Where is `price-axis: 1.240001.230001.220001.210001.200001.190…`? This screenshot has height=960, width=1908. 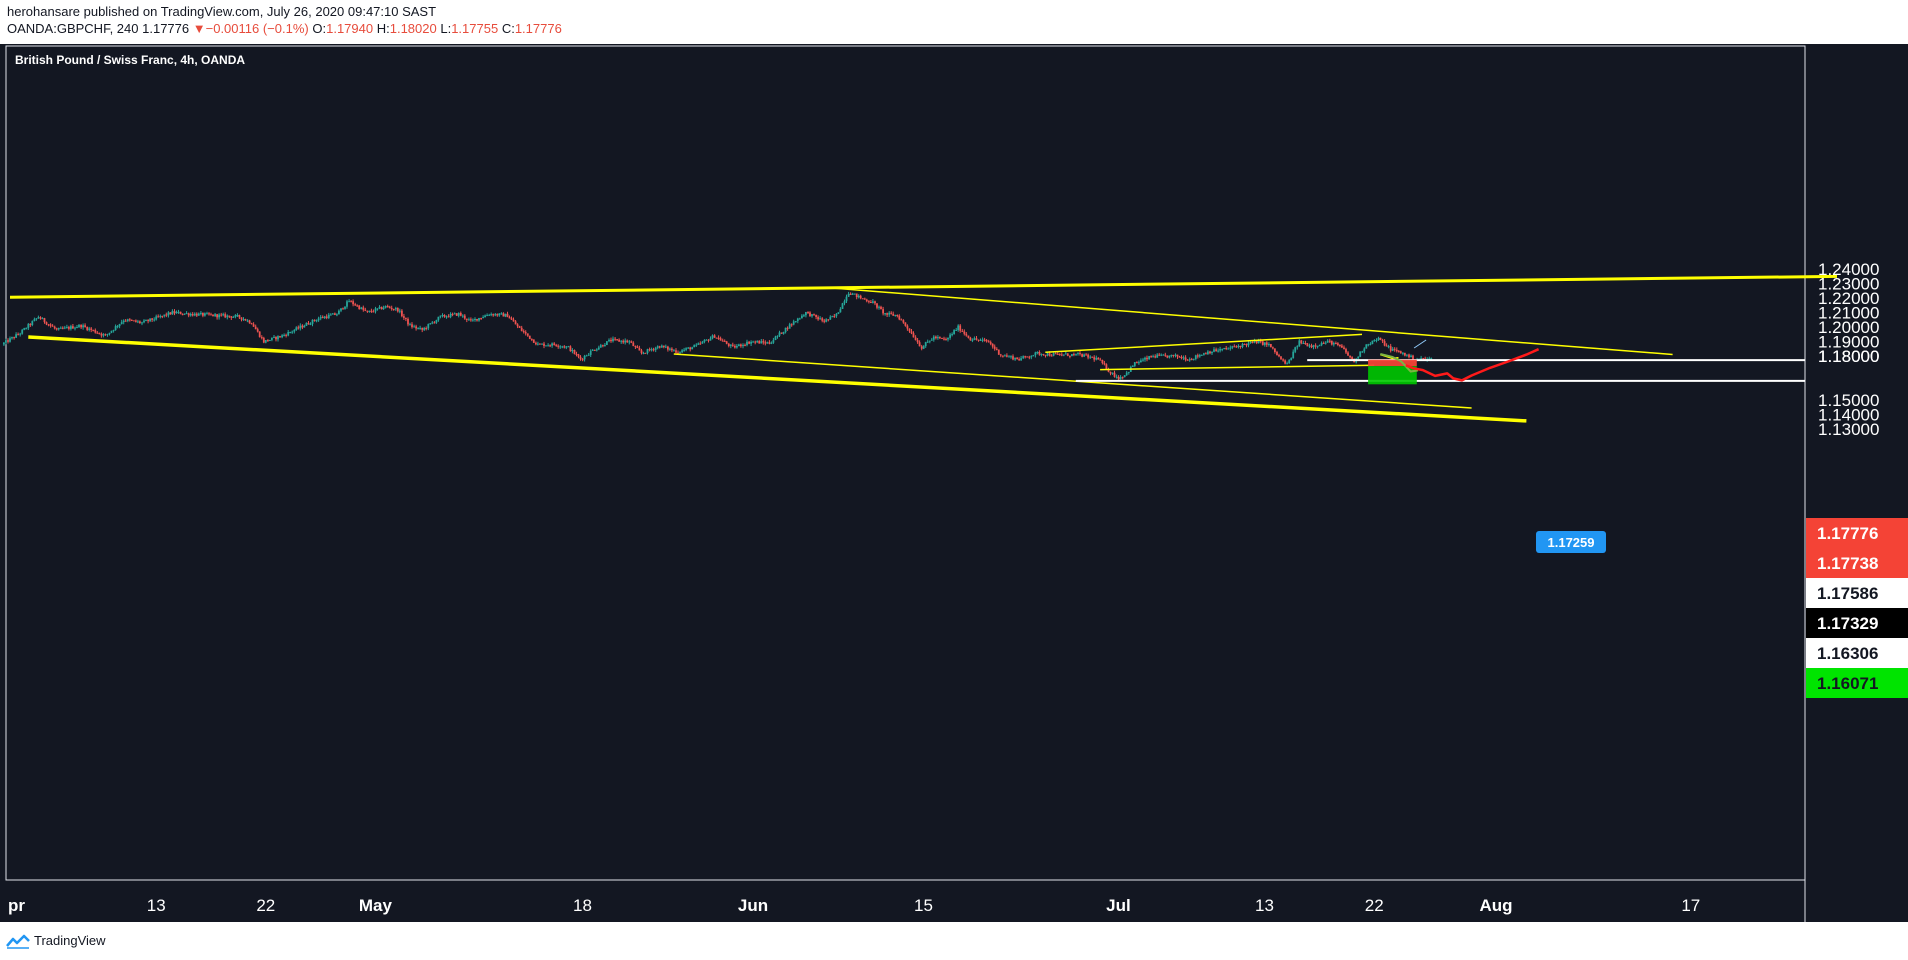 price-axis: 1.240001.230001.220001.210001.200001.190… is located at coordinates (1857, 479).